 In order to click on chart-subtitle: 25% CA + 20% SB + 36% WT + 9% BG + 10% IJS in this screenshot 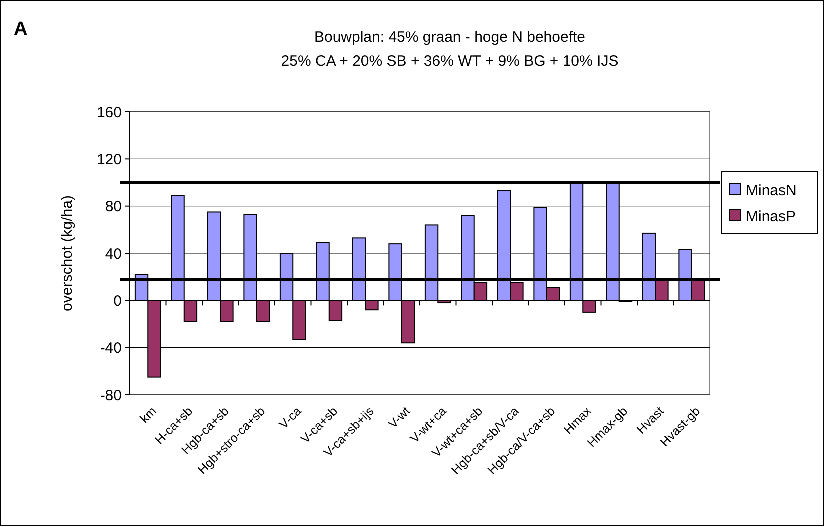, I will do `click(450, 61)`.